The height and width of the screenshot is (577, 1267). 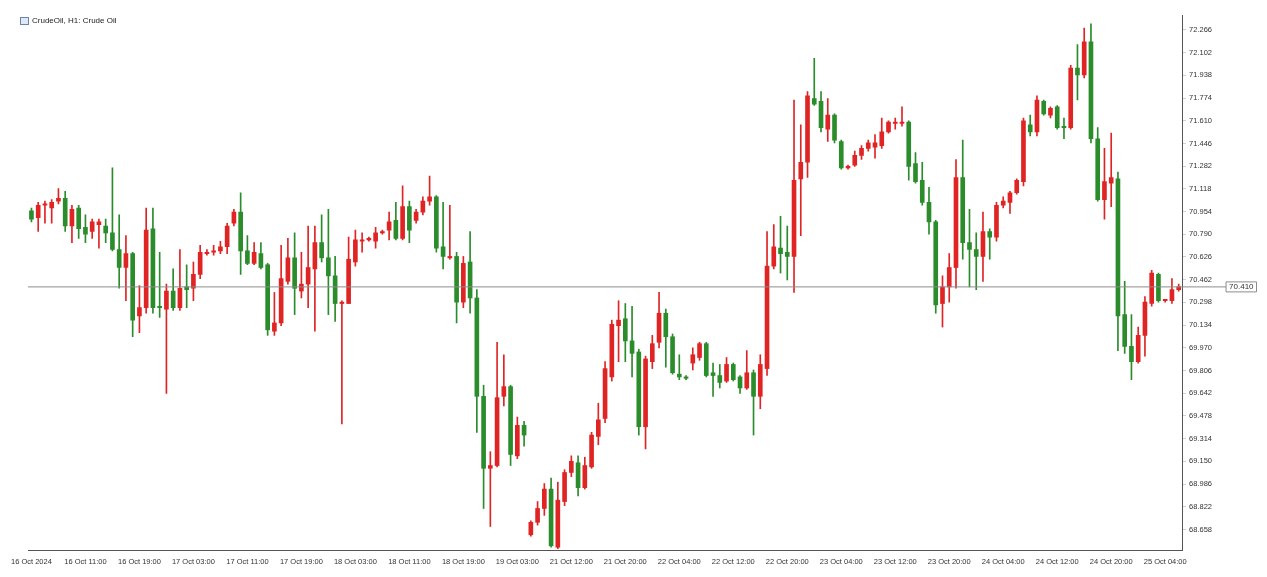 I want to click on chart-title: CrudeOil, H1: Crude Oil, so click(x=74, y=20).